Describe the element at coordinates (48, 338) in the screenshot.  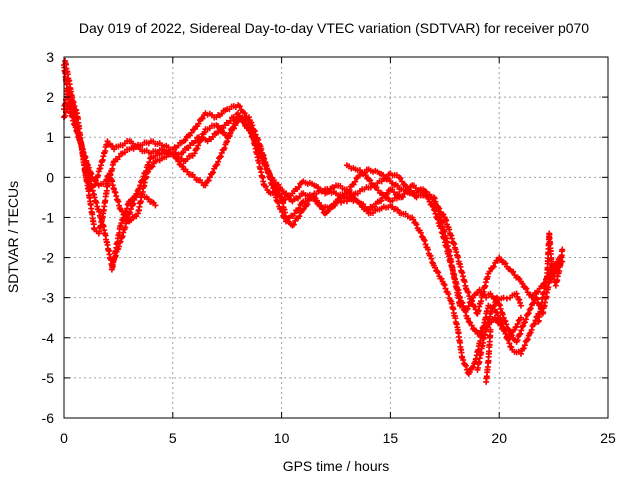
I see `y-tick-label: -4` at that location.